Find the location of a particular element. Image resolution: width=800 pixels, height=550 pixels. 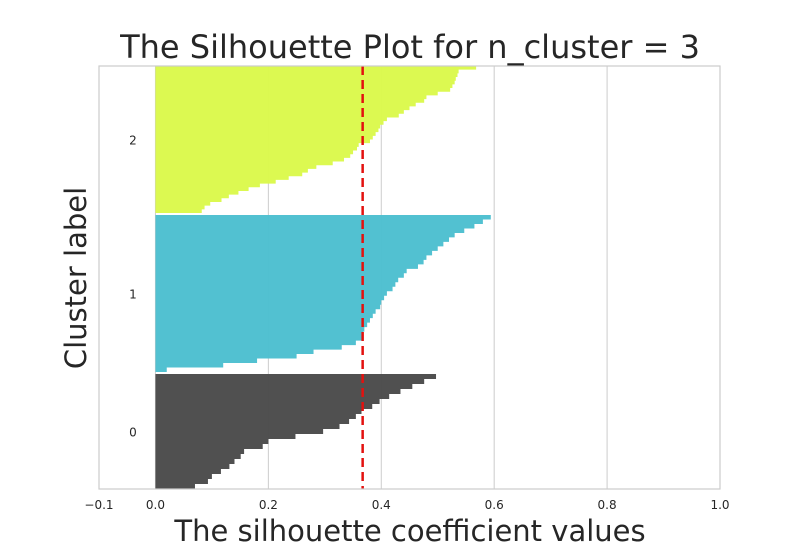

cluster-label-1: 1 is located at coordinates (133, 295).